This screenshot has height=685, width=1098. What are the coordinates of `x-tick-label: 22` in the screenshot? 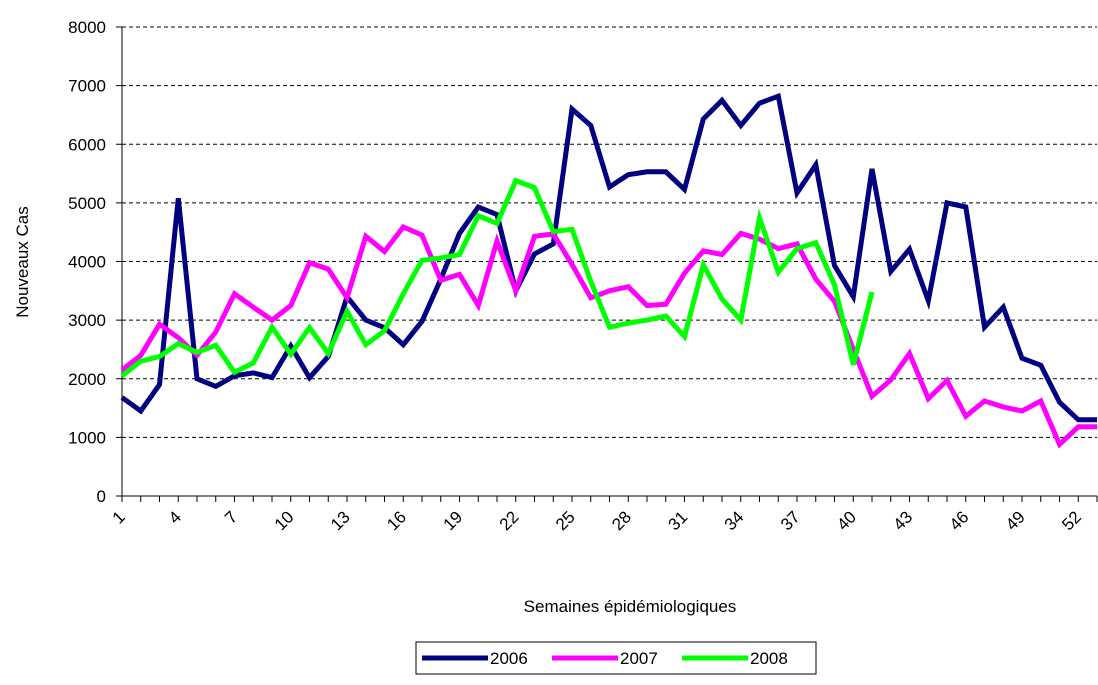 It's located at (509, 520).